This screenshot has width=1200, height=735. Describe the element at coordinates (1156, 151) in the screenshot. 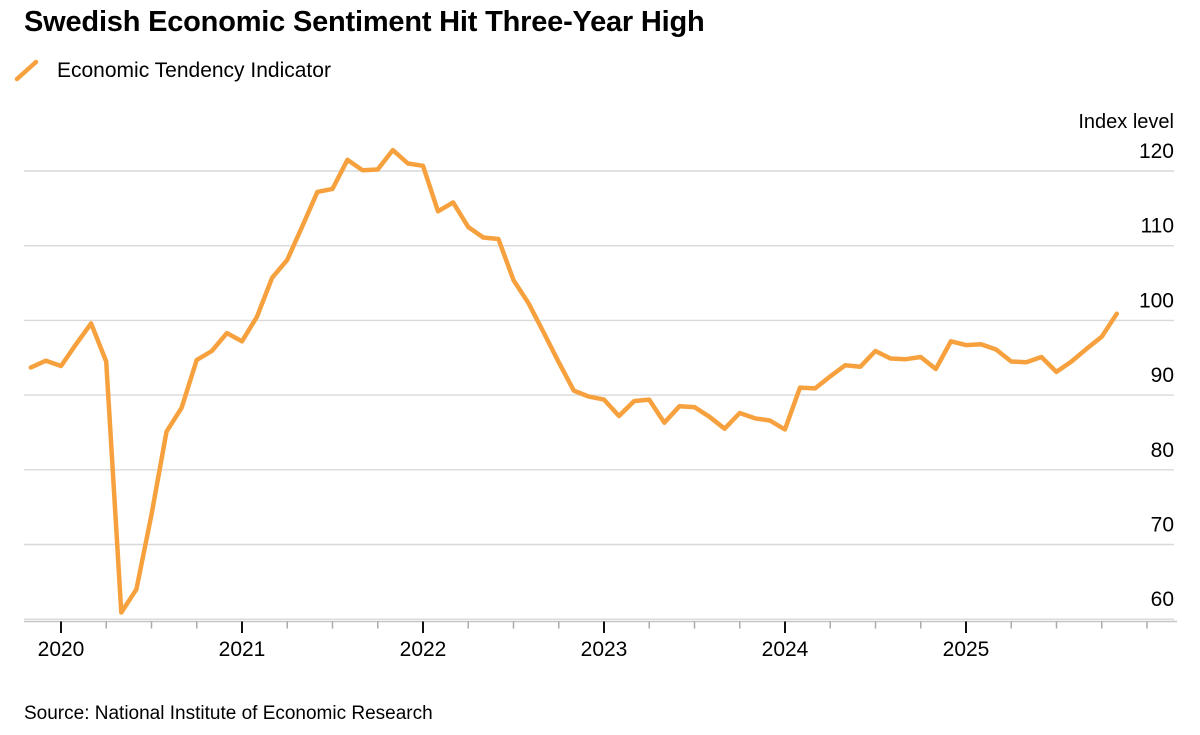

I see `y-tick-label: 120` at that location.